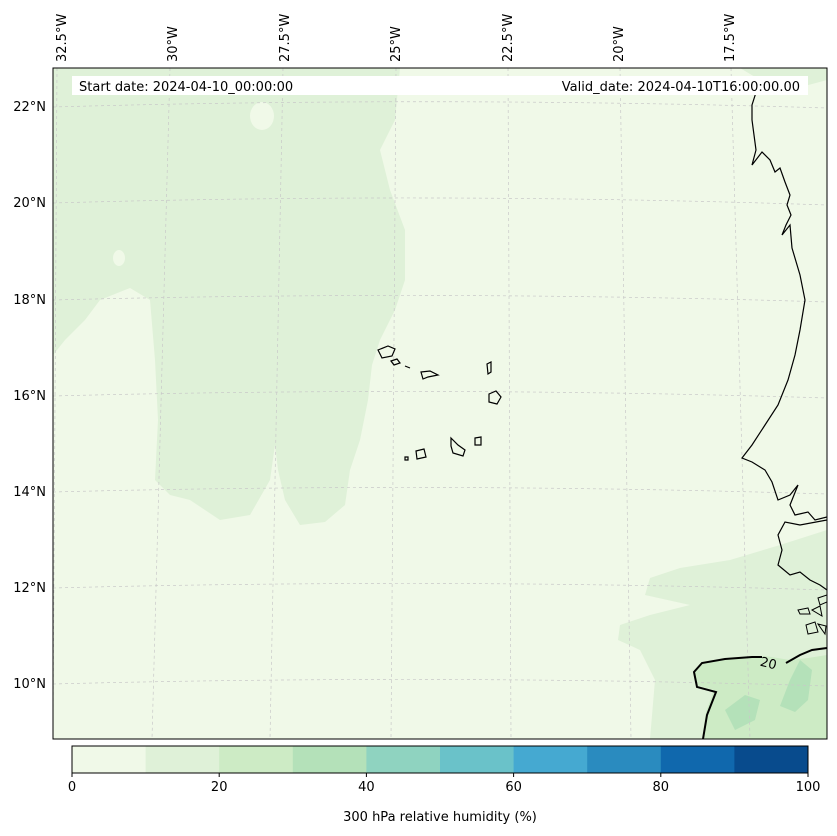 The height and width of the screenshot is (836, 837). Describe the element at coordinates (29, 203) in the screenshot. I see `lat-label: 20°N` at that location.